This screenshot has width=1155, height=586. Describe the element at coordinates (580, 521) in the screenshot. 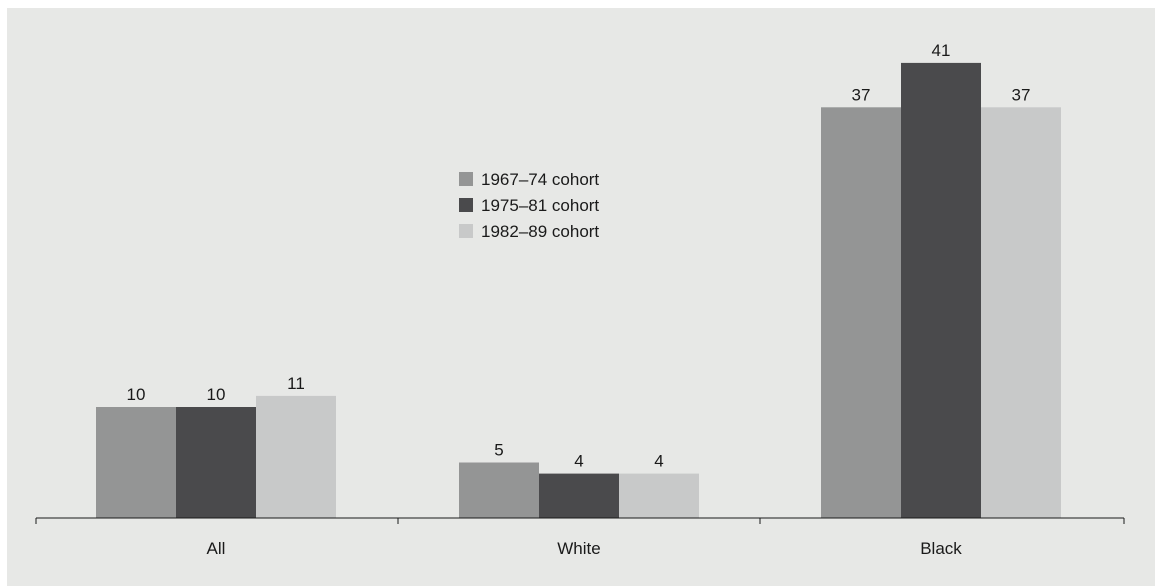

I see `x-axis-ticks` at that location.